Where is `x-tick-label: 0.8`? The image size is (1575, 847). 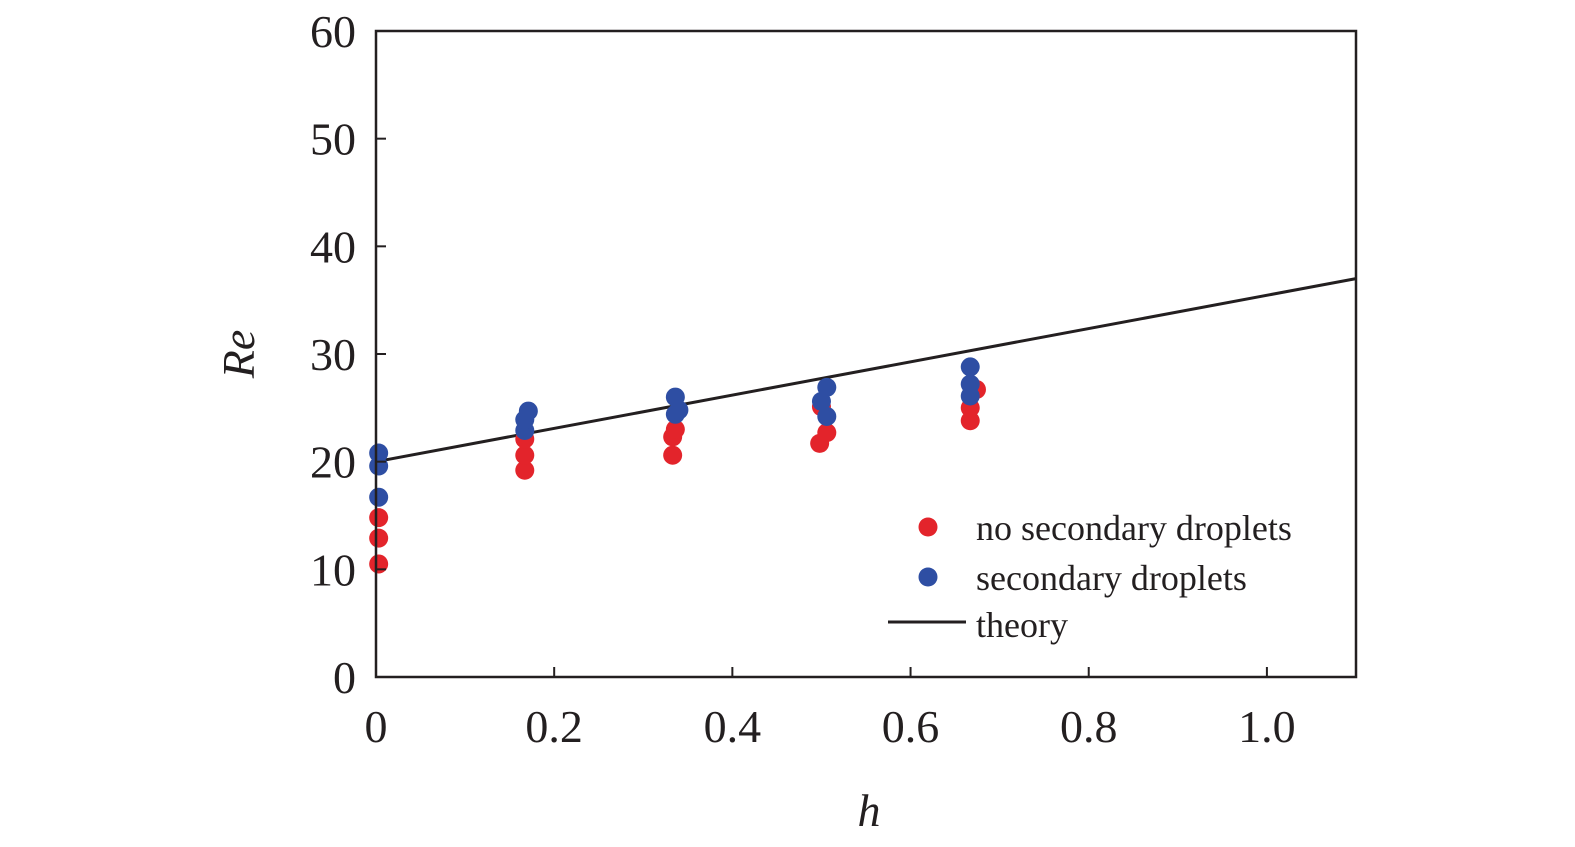
x-tick-label: 0.8 is located at coordinates (1089, 726).